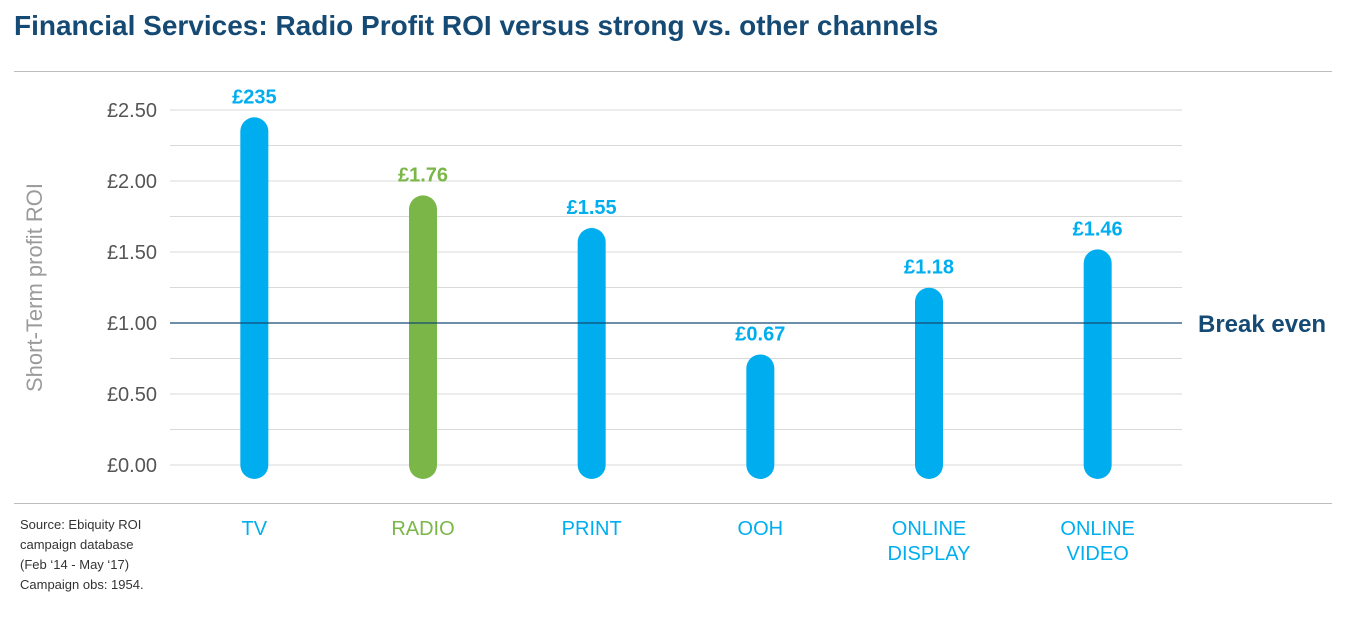  What do you see at coordinates (592, 529) in the screenshot?
I see `category-label: PRINT` at bounding box center [592, 529].